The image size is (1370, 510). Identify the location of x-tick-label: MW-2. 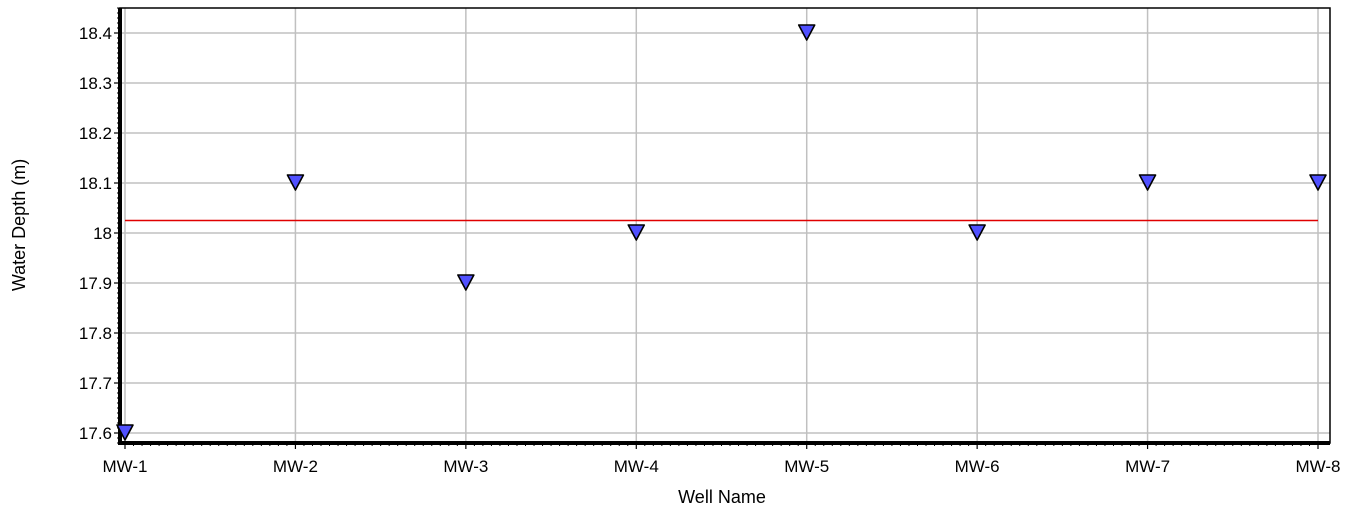
(295, 466).